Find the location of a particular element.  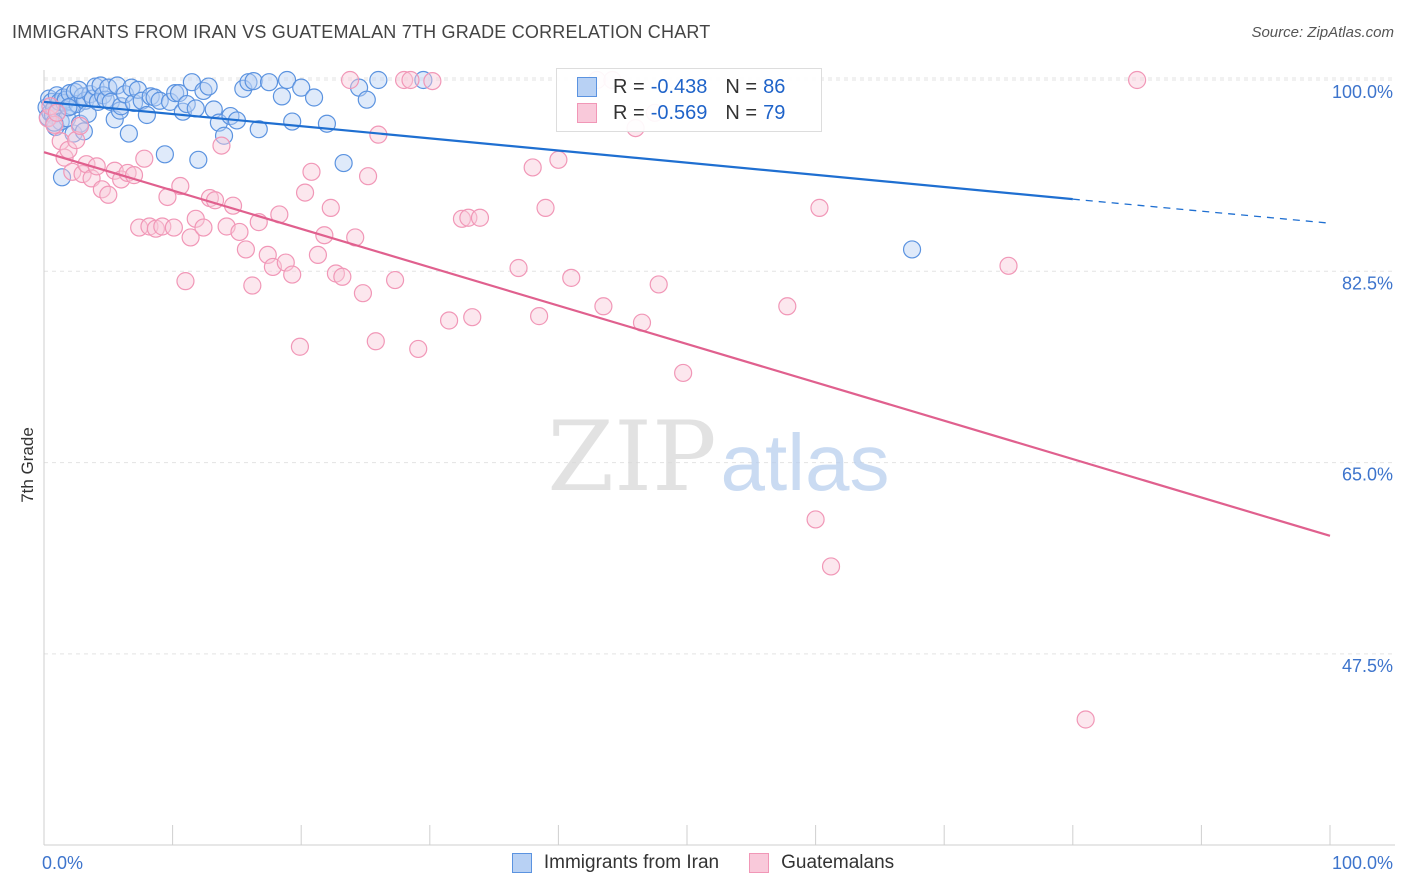

y-tick-label: 100.0% is located at coordinates (1362, 92).